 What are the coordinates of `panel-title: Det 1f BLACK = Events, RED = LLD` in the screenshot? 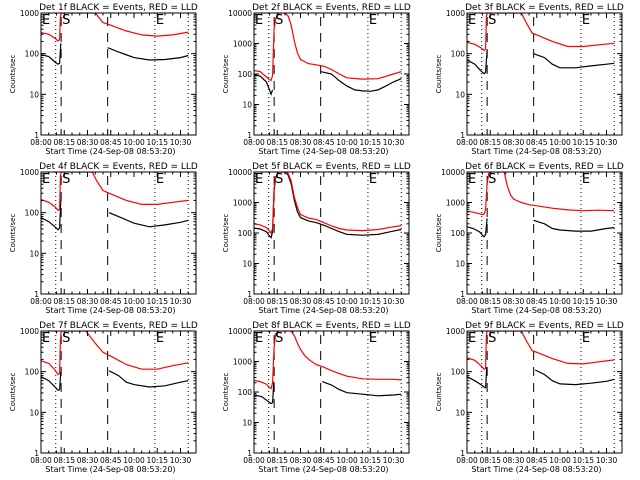 It's located at (118, 8).